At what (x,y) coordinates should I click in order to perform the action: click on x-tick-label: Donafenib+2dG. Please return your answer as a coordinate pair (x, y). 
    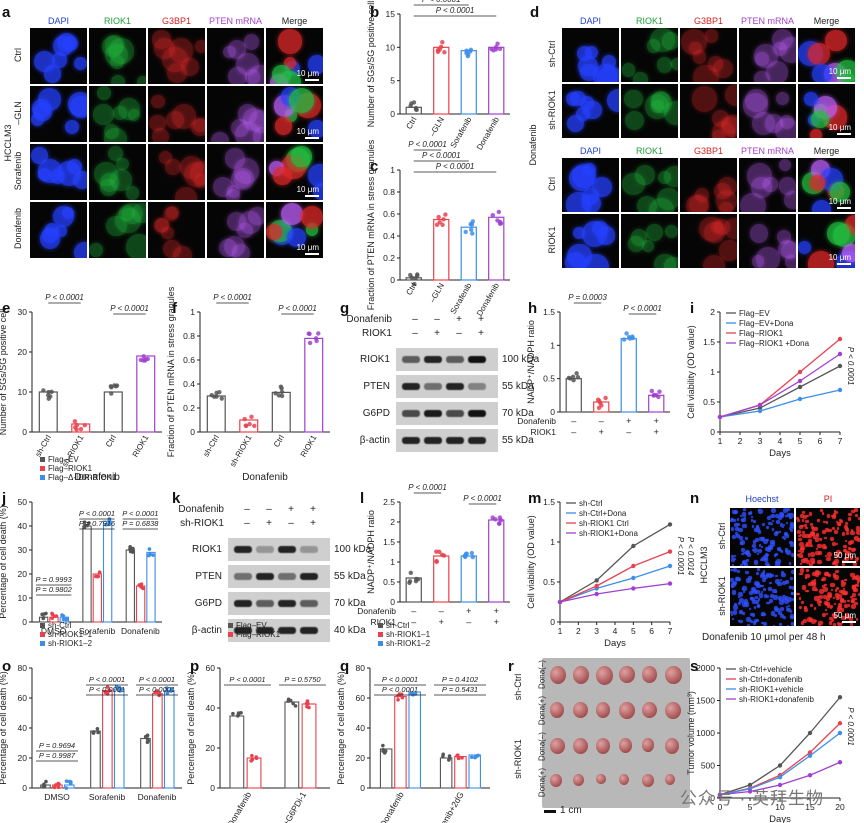
    Looking at the image, I should click on (446, 806).